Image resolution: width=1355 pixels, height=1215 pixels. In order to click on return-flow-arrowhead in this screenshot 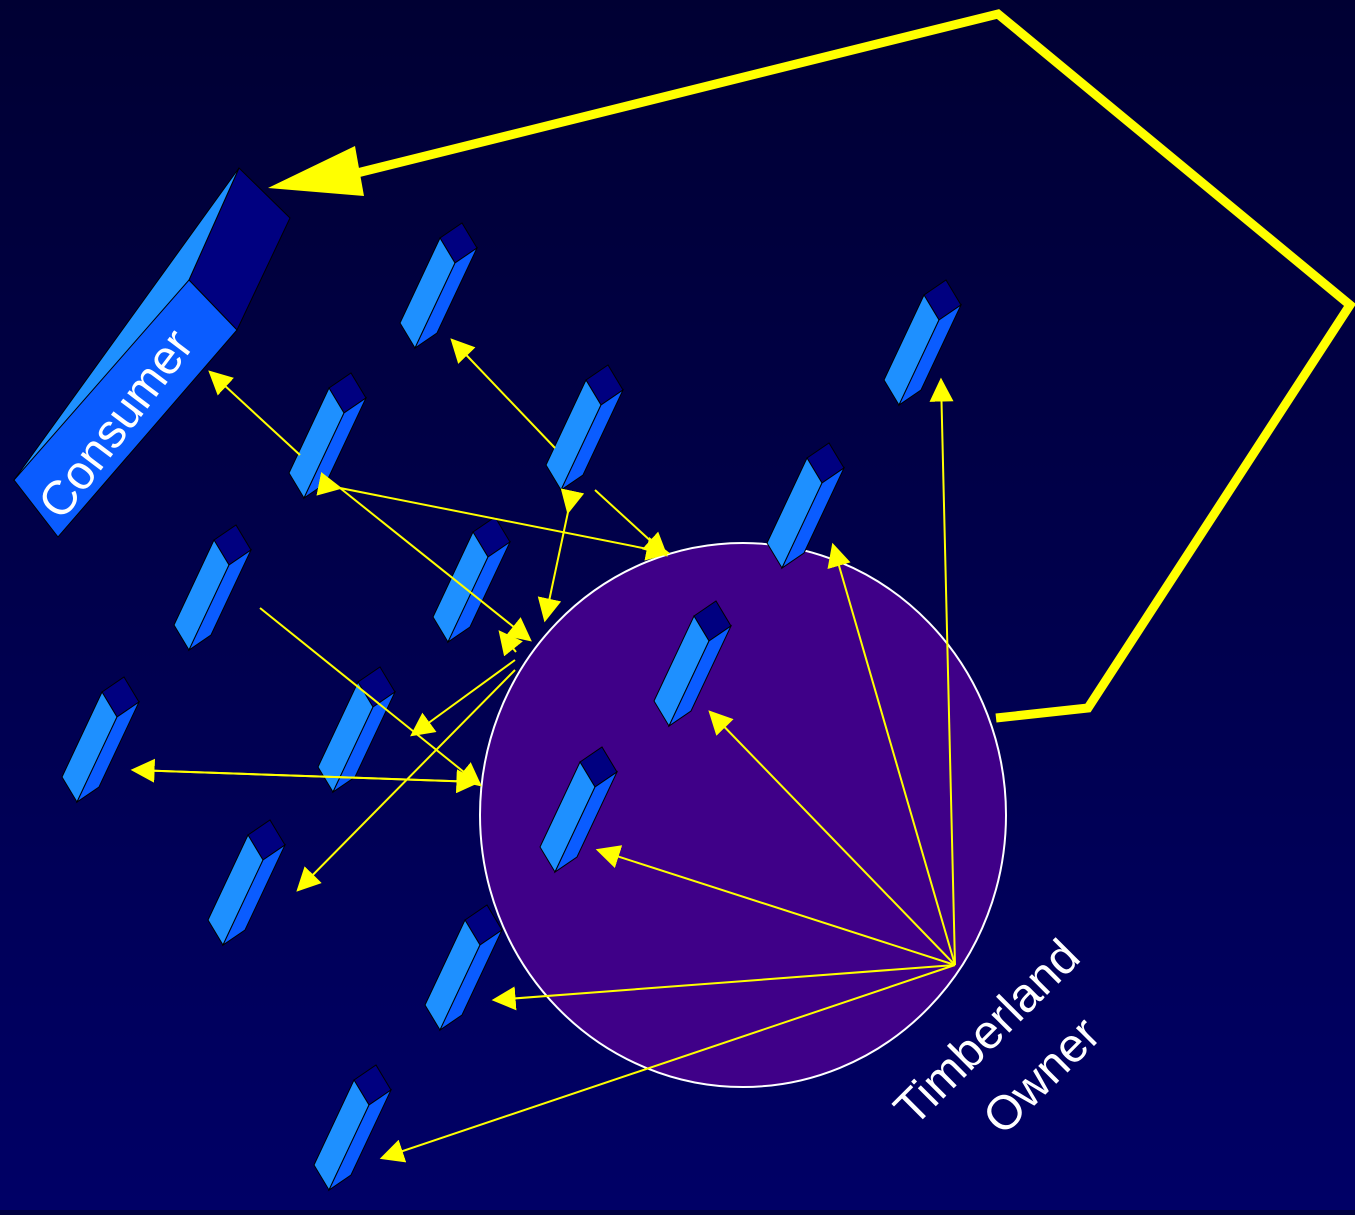, I will do `click(316, 171)`.